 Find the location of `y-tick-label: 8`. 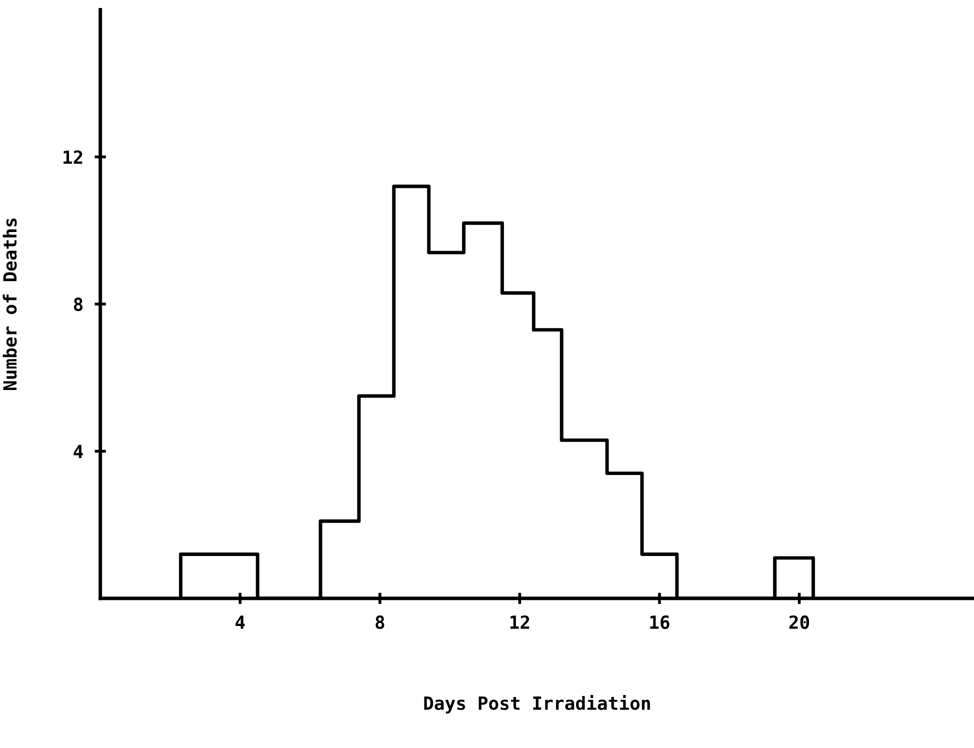

y-tick-label: 8 is located at coordinates (78, 305).